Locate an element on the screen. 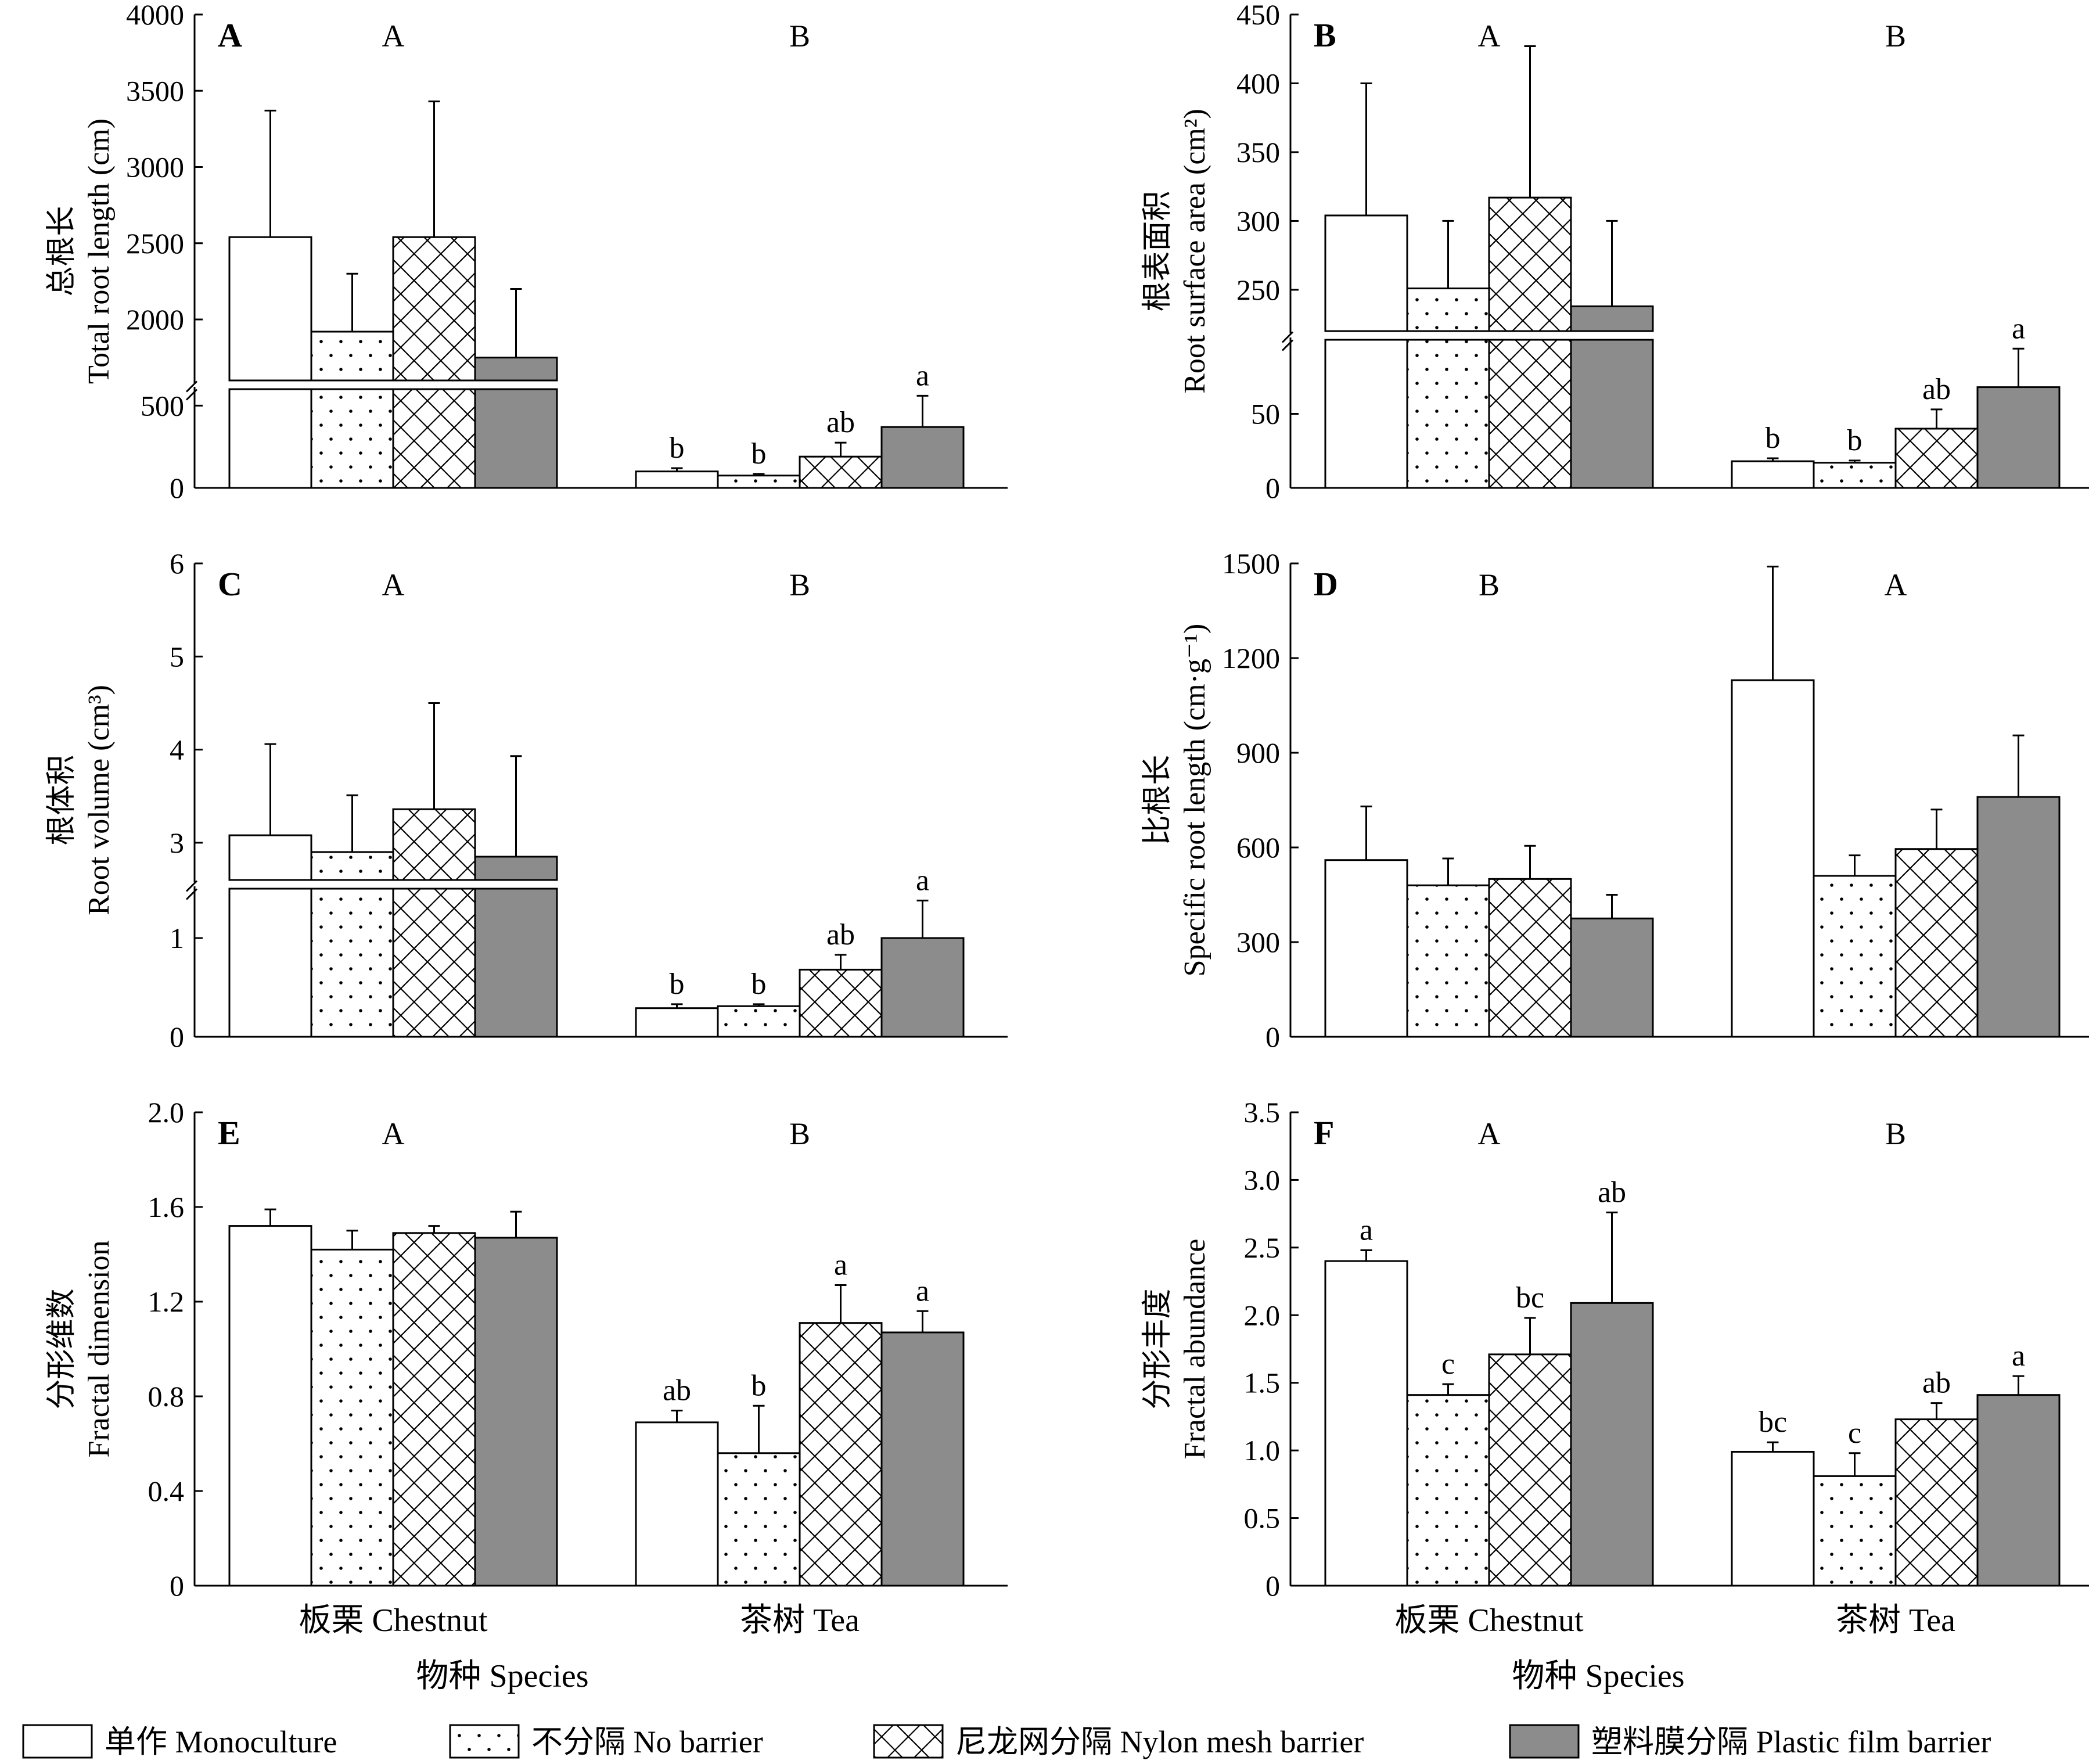  legend-item: 尼龙网分隔 Nylon mesh barrier is located at coordinates (1118, 1741).